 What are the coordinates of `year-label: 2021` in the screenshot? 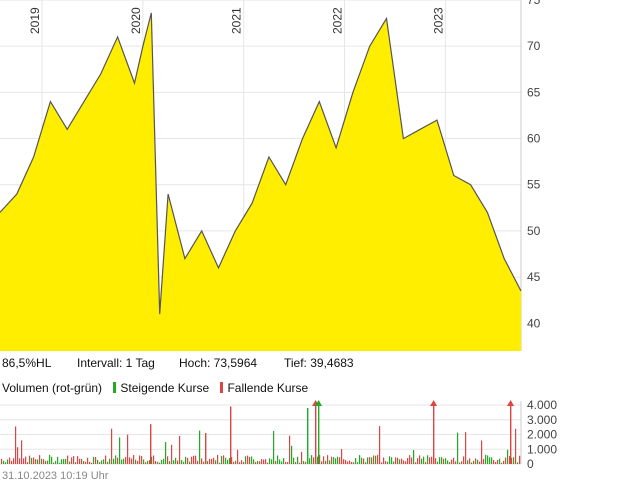 It's located at (237, 20).